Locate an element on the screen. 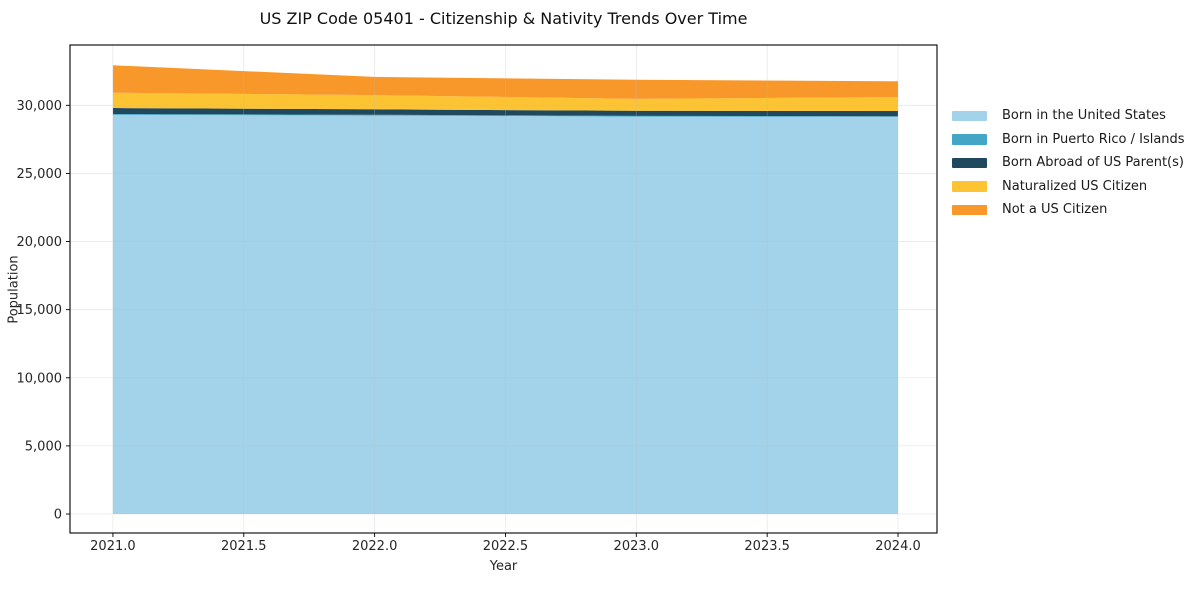 The width and height of the screenshot is (1189, 590). area-born-abroad-of-us-parent-s is located at coordinates (505, 112).